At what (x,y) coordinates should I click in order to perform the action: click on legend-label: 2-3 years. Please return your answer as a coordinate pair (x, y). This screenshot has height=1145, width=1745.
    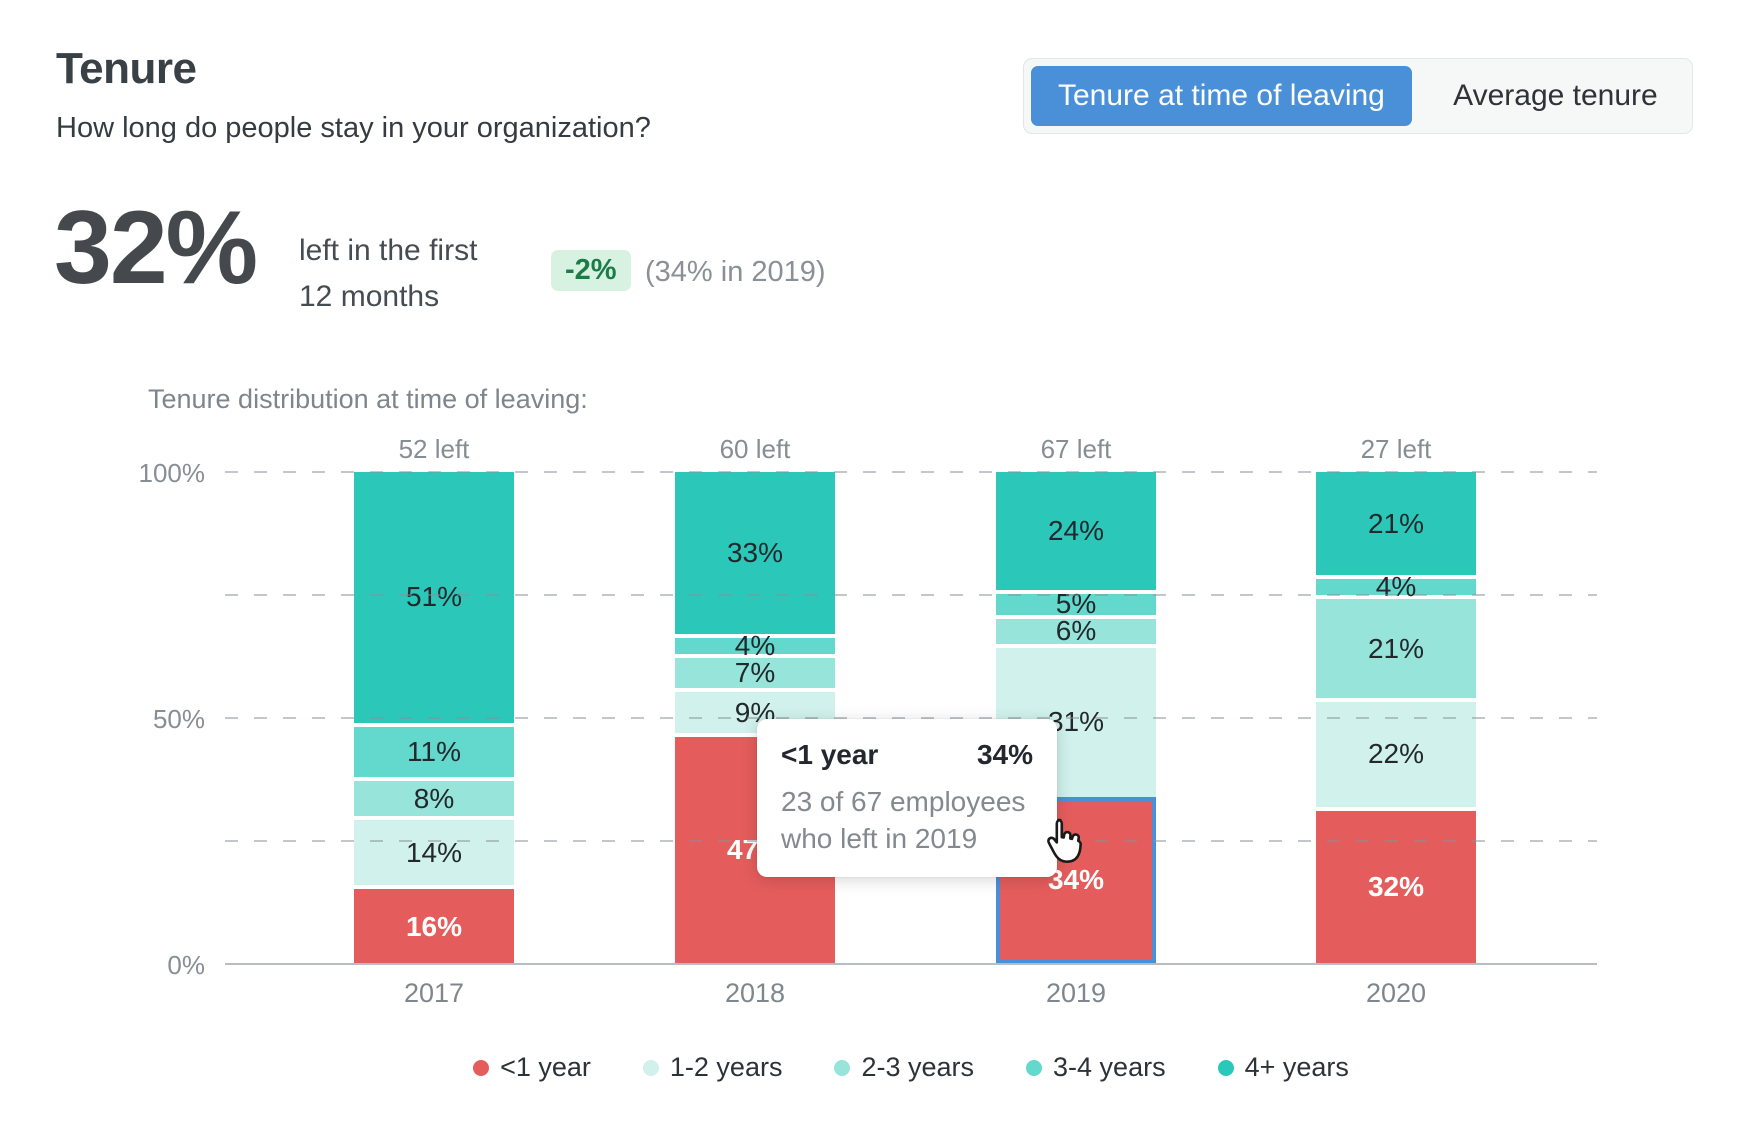
    Looking at the image, I should click on (918, 1067).